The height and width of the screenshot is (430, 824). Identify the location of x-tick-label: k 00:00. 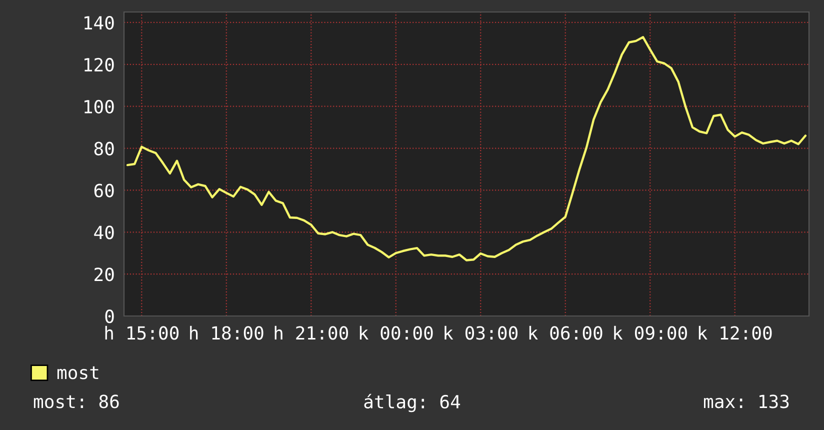
(396, 333).